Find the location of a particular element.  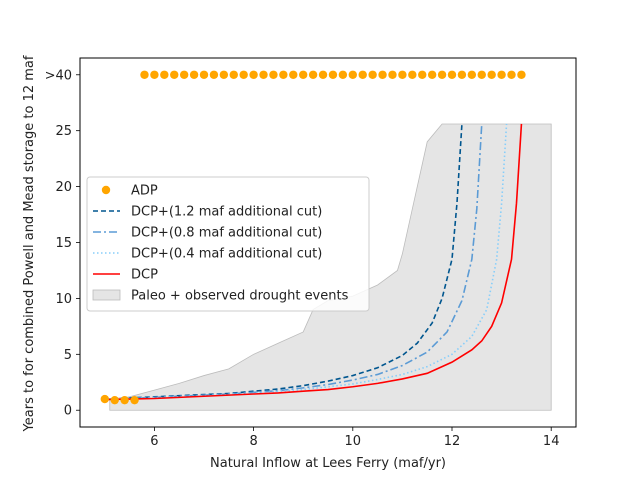

legend-label-dcp08: DCP+(0.8 maf additional cut) is located at coordinates (226, 233).